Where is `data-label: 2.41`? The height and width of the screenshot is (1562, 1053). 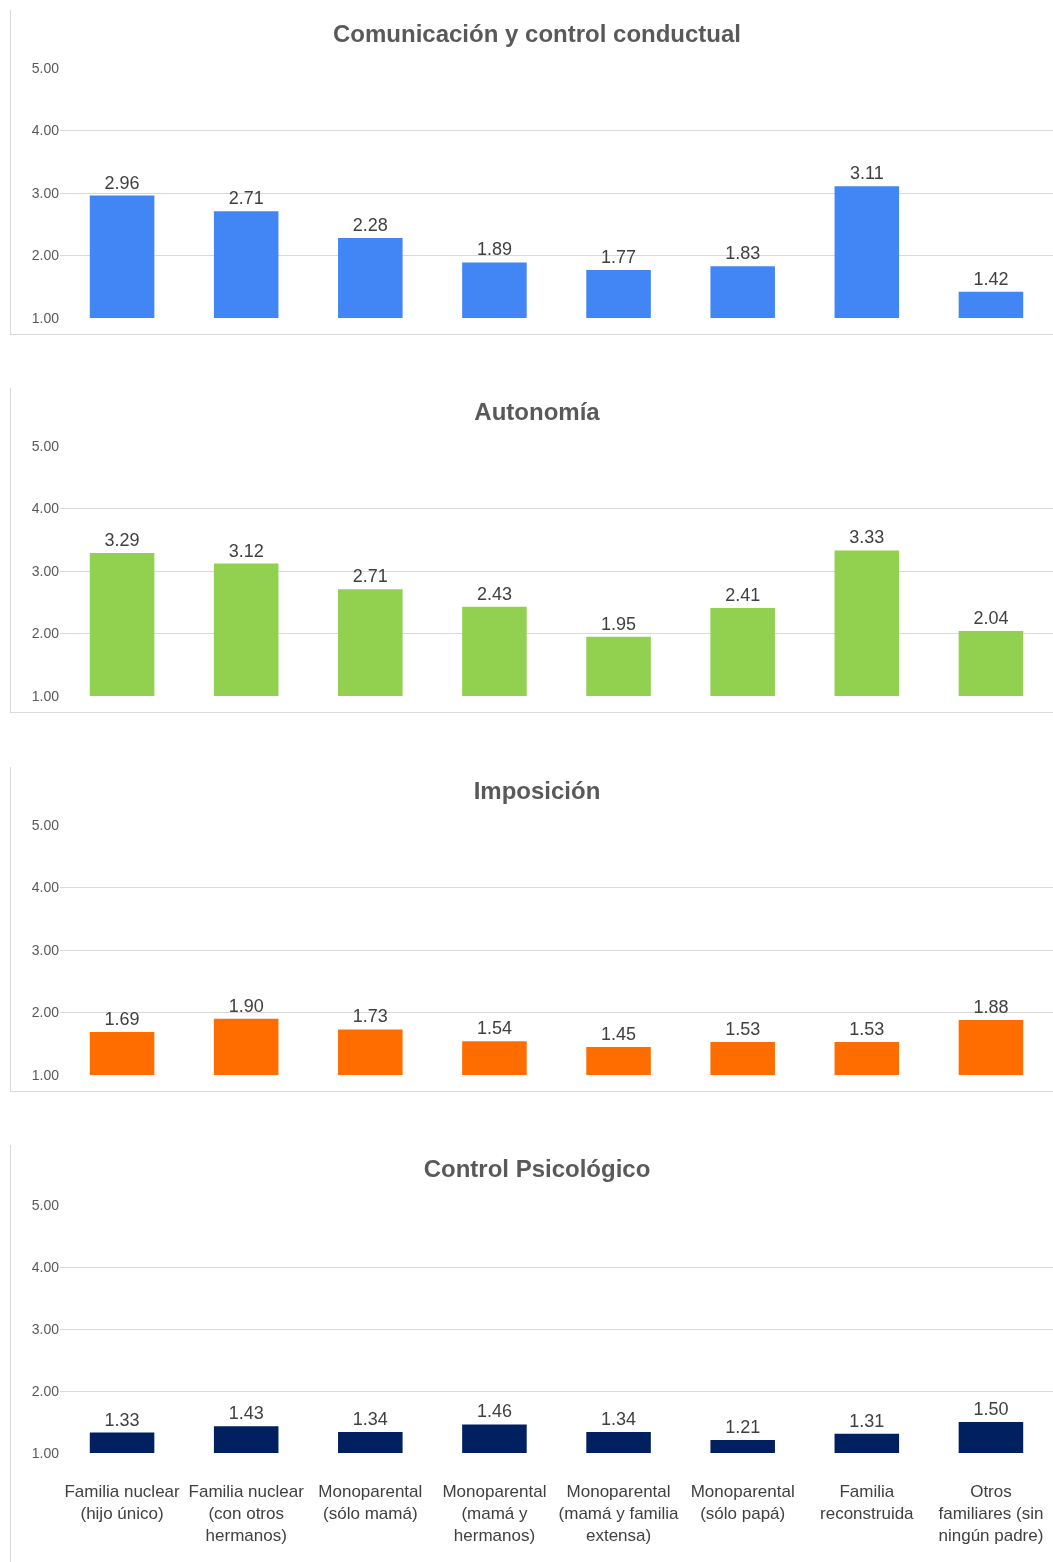
data-label: 2.41 is located at coordinates (743, 594).